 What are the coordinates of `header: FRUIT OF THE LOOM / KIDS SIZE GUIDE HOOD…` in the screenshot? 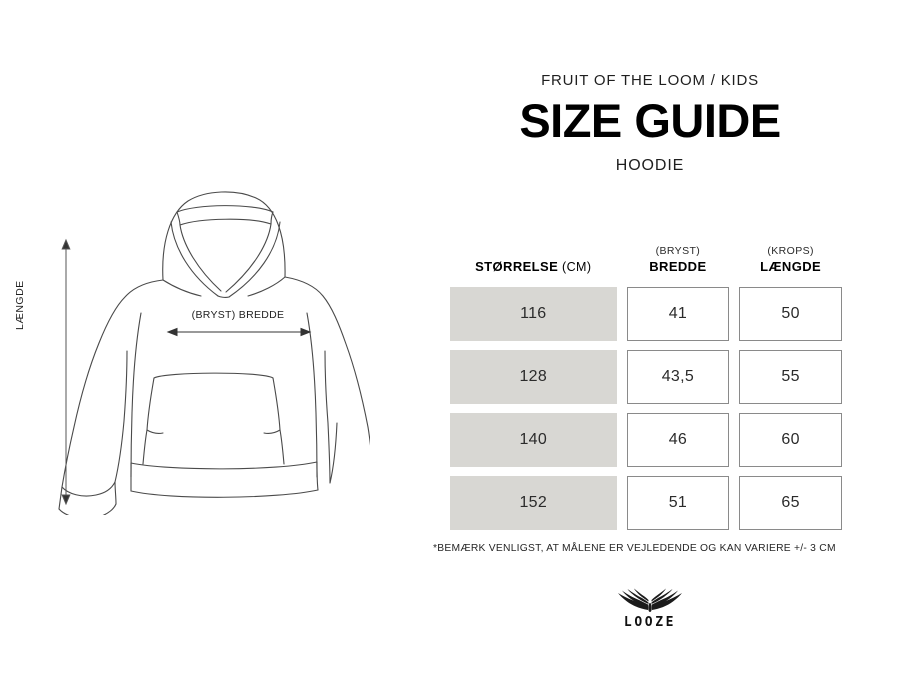 It's located at (650, 123).